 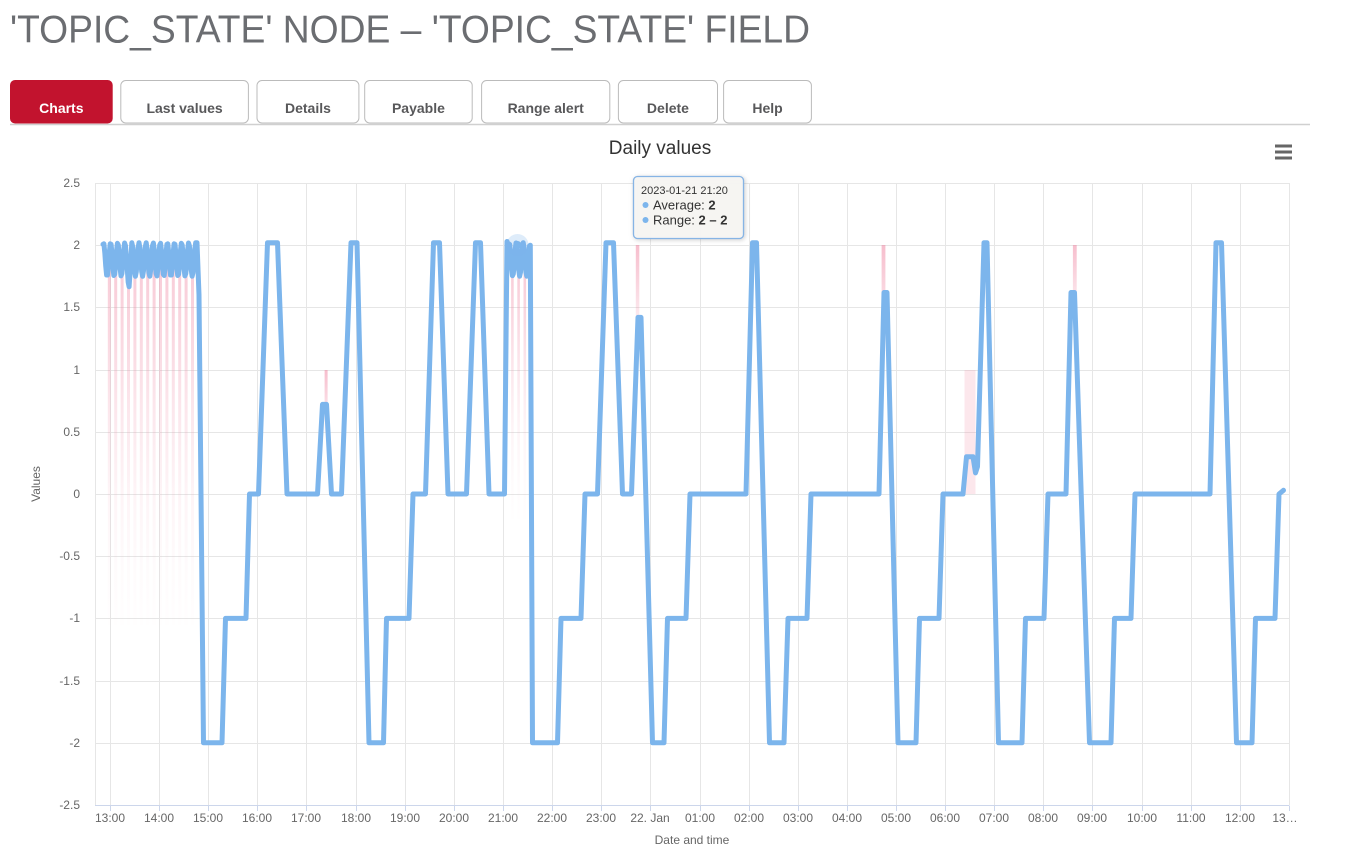 I want to click on svg-text: 01:00, so click(x=700, y=818).